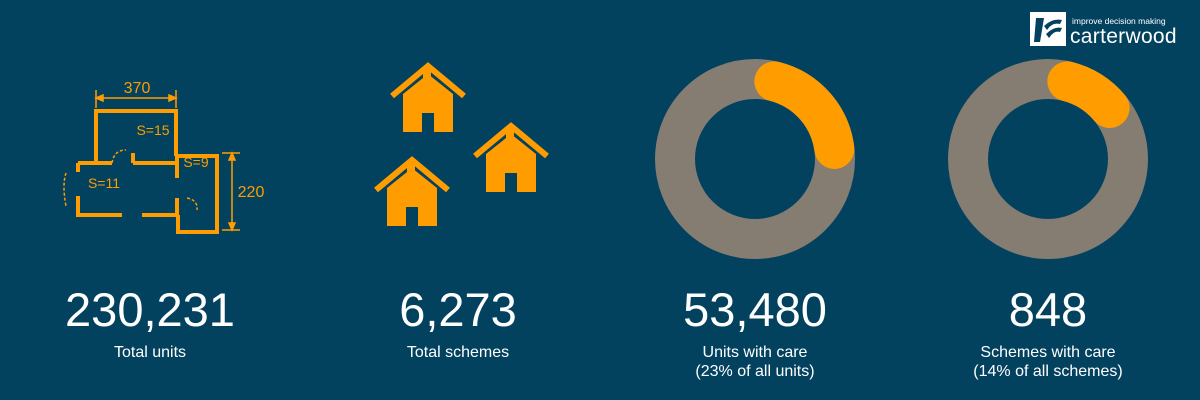 The width and height of the screenshot is (1200, 400). I want to click on stat-value: 6,273, so click(458, 309).